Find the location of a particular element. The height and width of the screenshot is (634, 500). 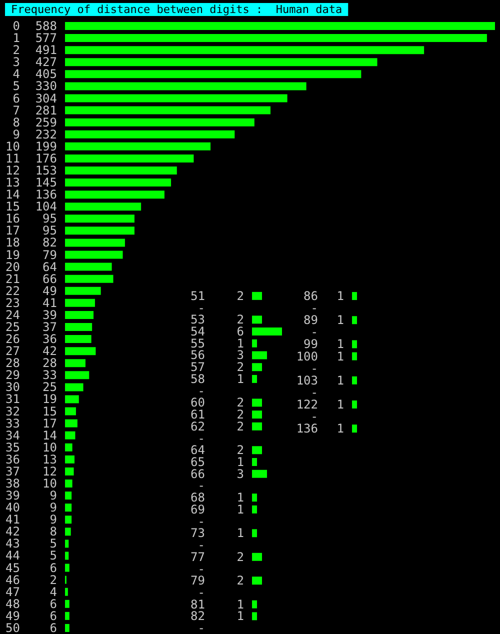

y-tick-label: 45 is located at coordinates (13, 567).